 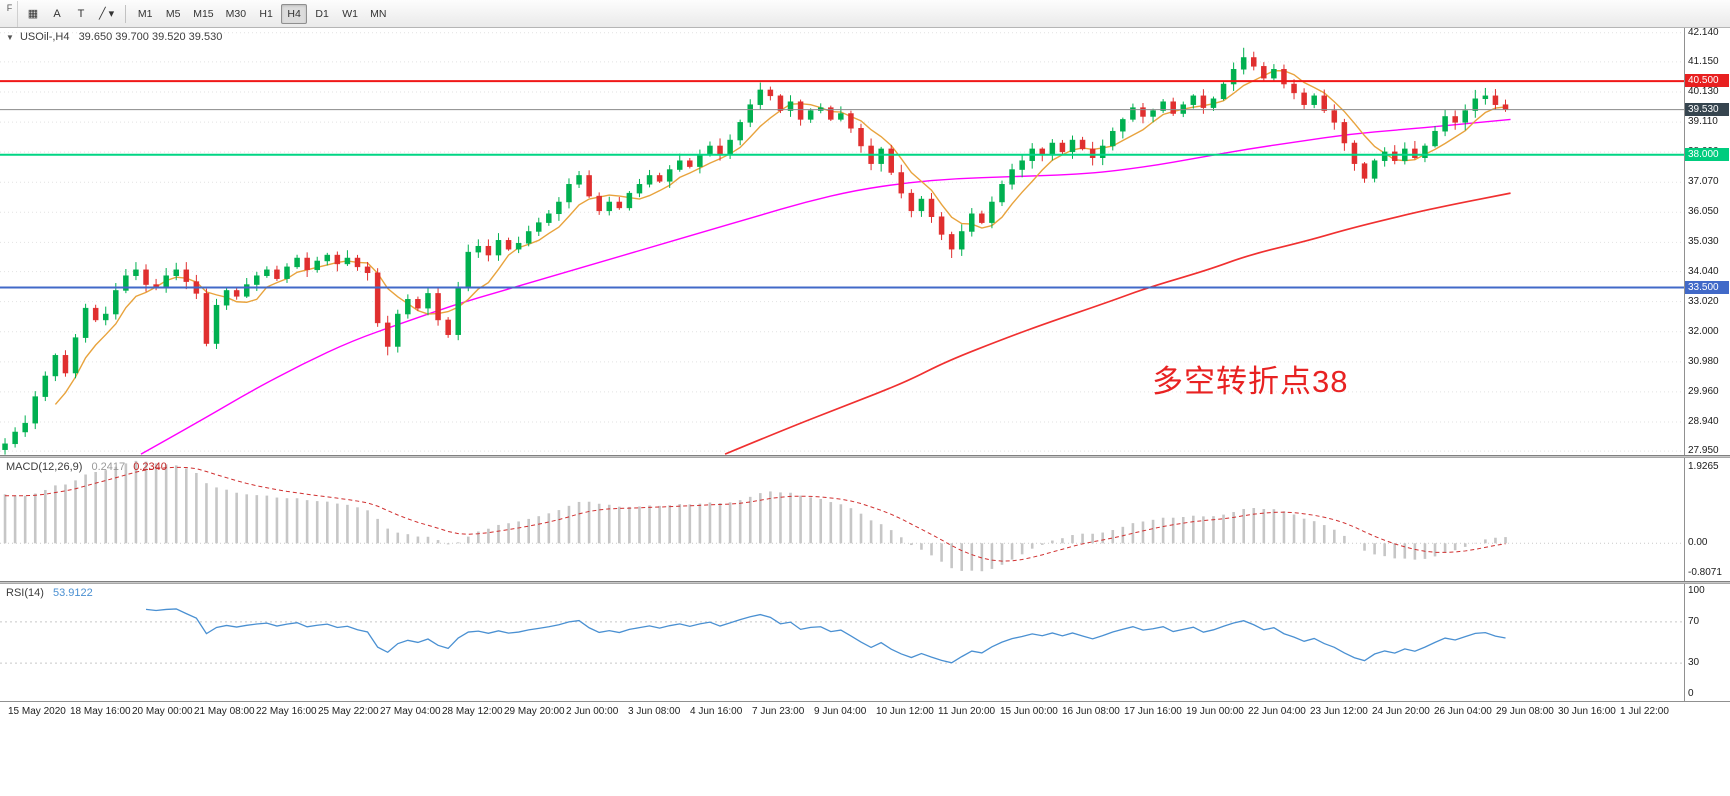 What do you see at coordinates (126, 13) in the screenshot?
I see `toolbar-separator` at bounding box center [126, 13].